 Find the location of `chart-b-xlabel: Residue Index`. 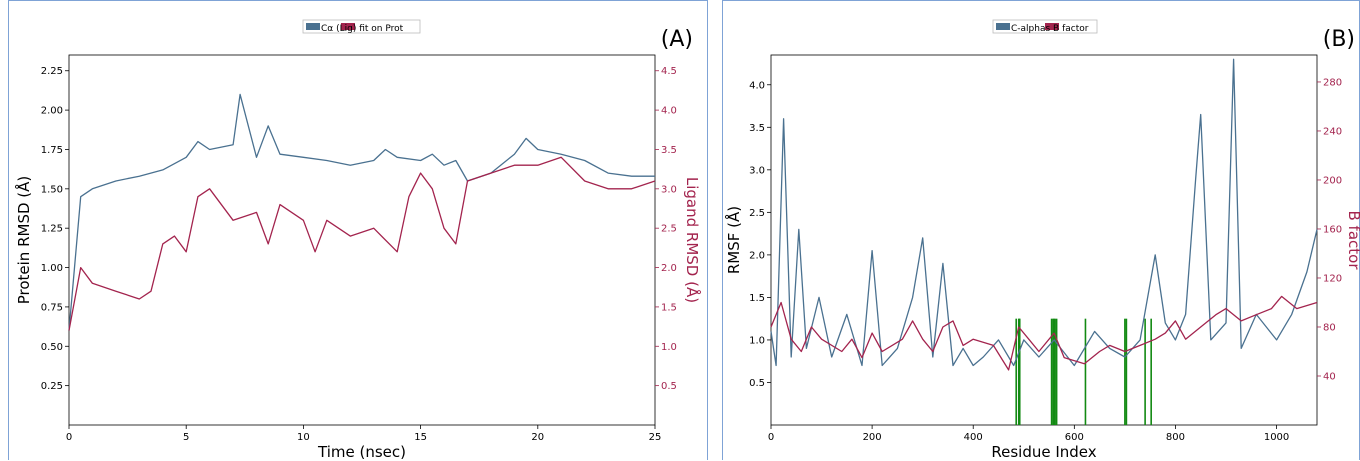

chart-b-xlabel: Residue Index is located at coordinates (1043, 452).